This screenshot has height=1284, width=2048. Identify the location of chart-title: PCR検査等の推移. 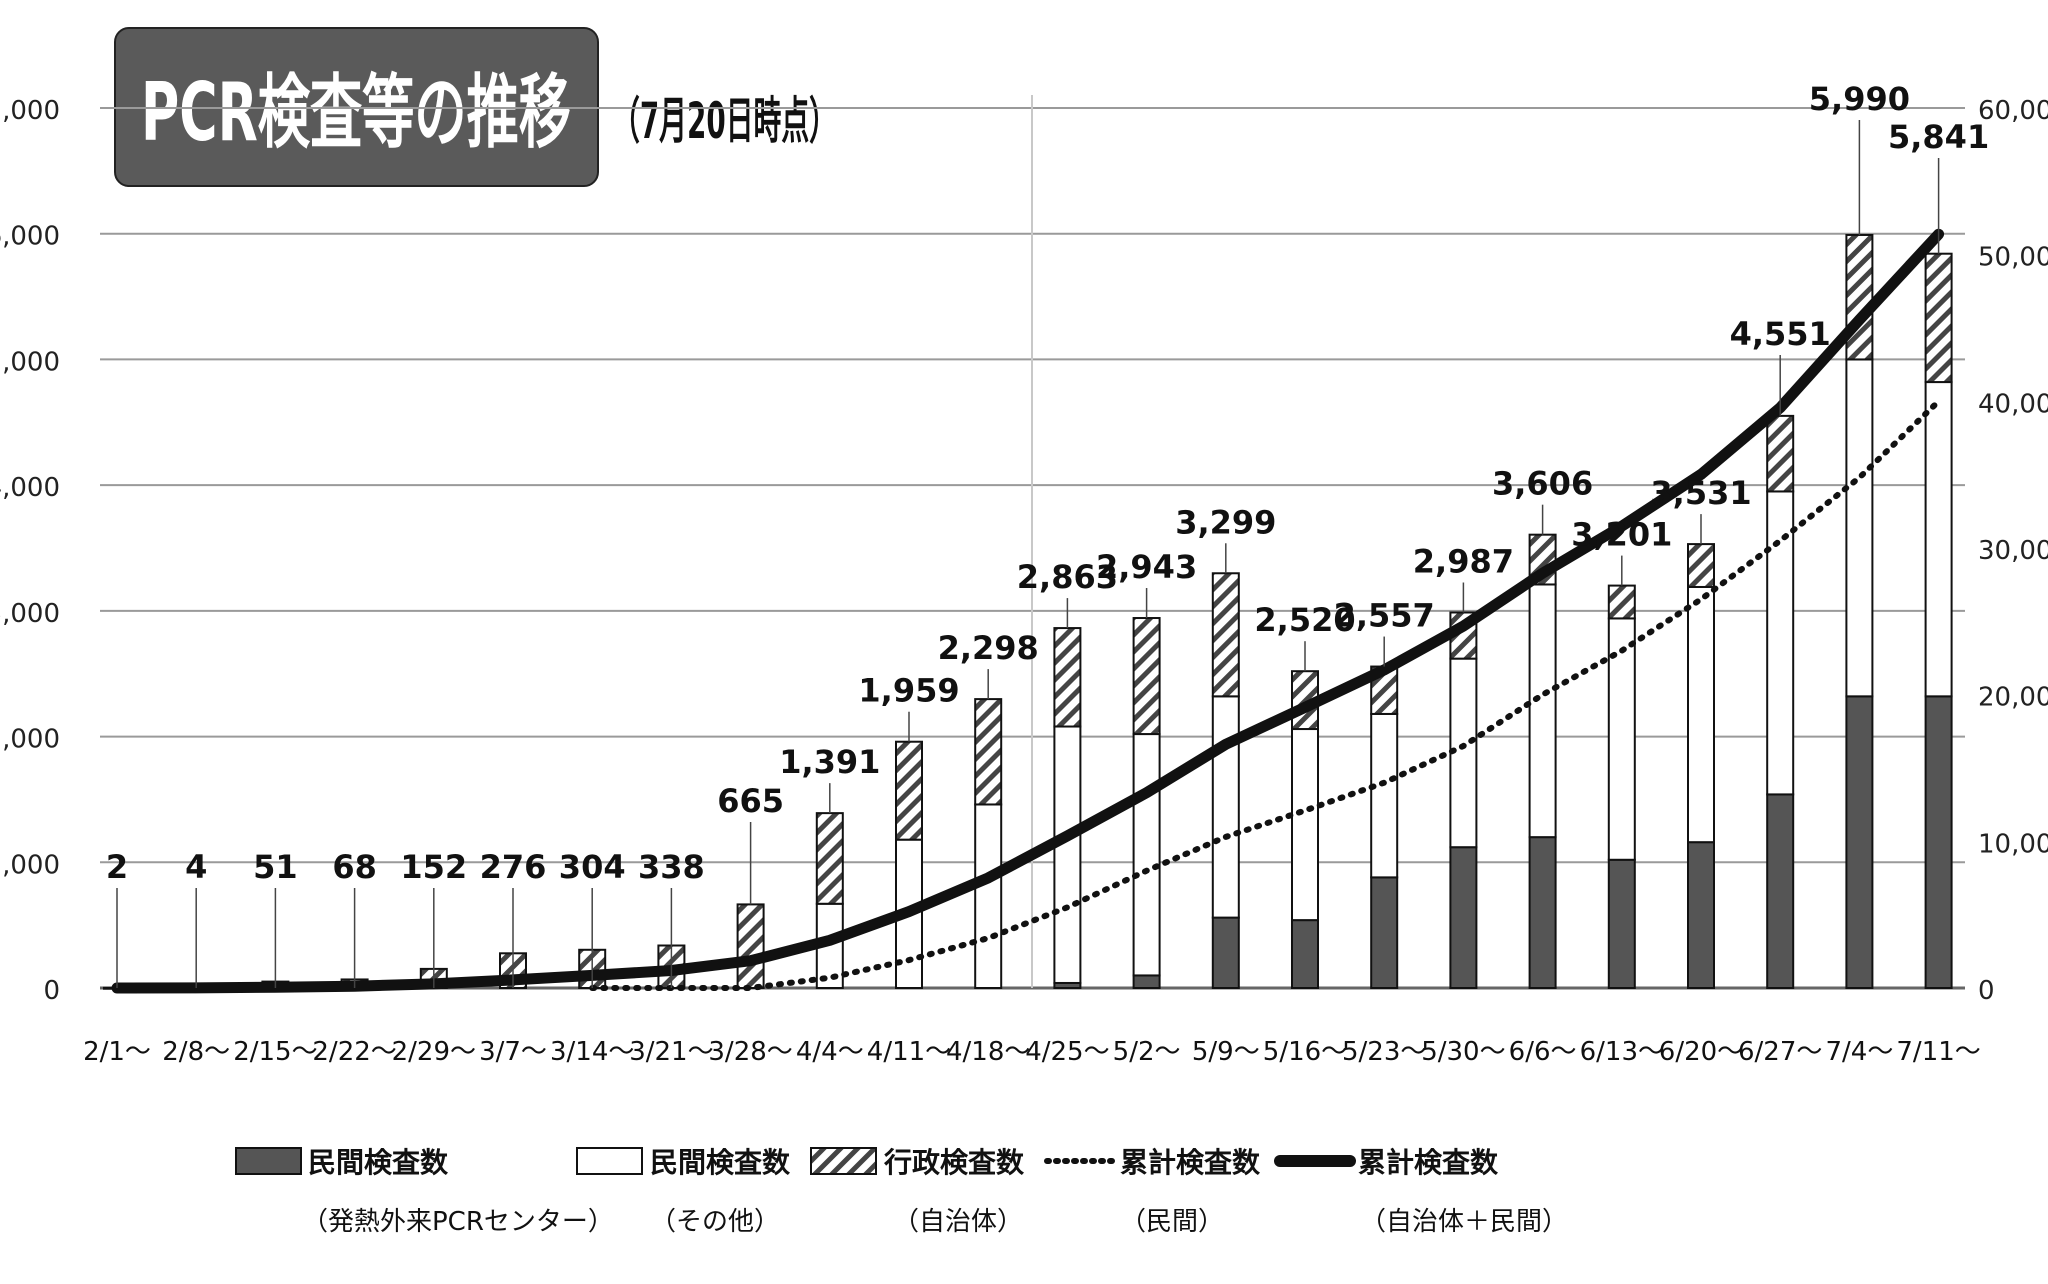
(356, 112).